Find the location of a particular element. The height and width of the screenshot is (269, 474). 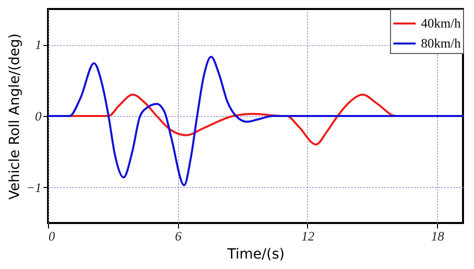

legend-label: 80km/h is located at coordinates (441, 43).